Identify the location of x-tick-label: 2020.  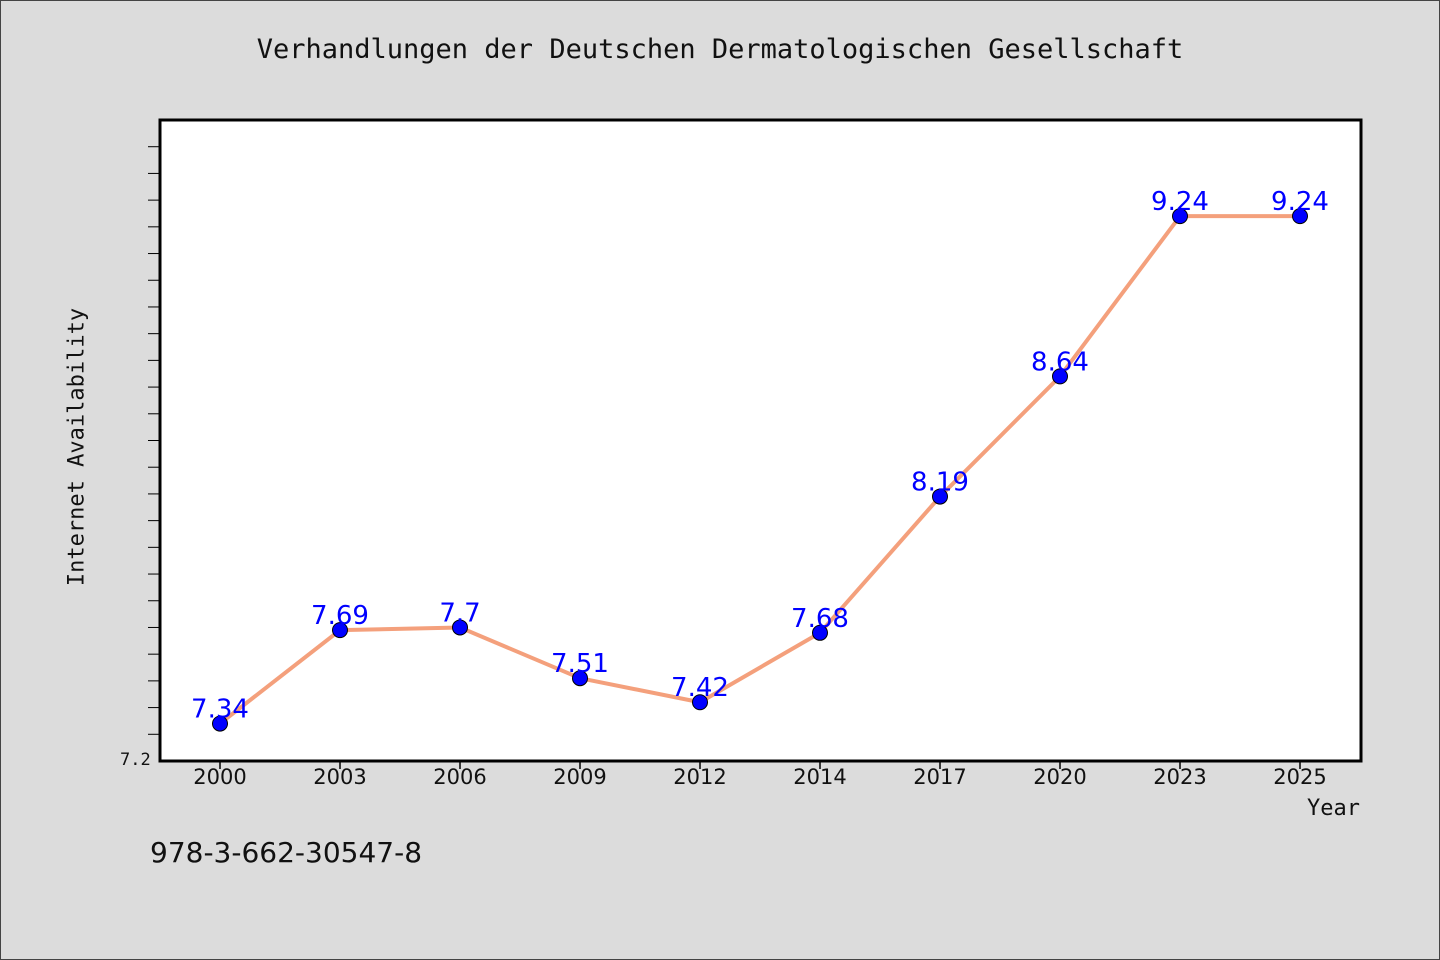
(1059, 777).